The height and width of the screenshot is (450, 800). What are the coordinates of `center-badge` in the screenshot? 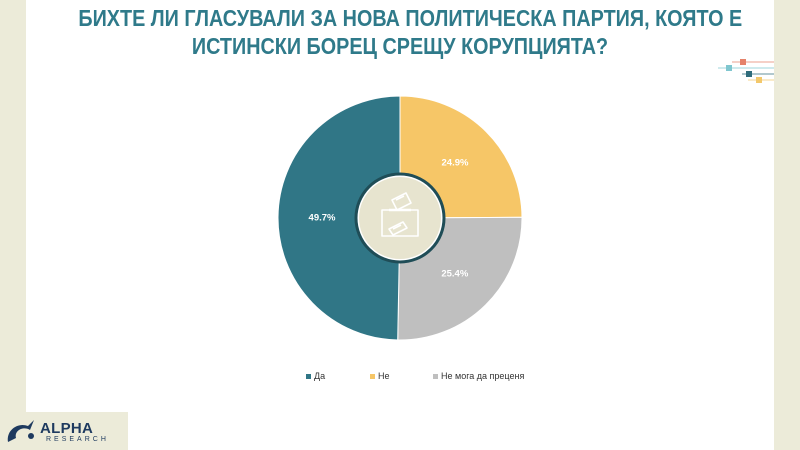 It's located at (400, 218).